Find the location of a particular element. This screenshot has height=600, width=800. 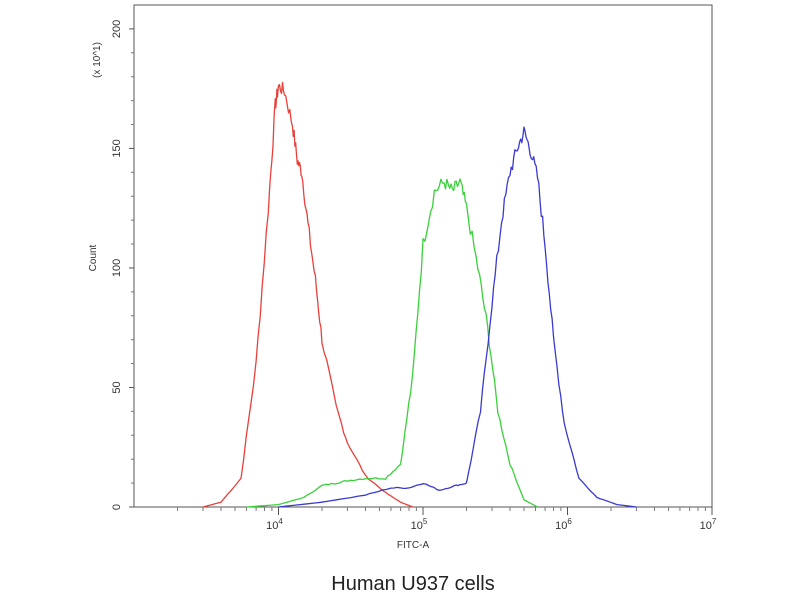

y-axis-label: Count is located at coordinates (93, 257).